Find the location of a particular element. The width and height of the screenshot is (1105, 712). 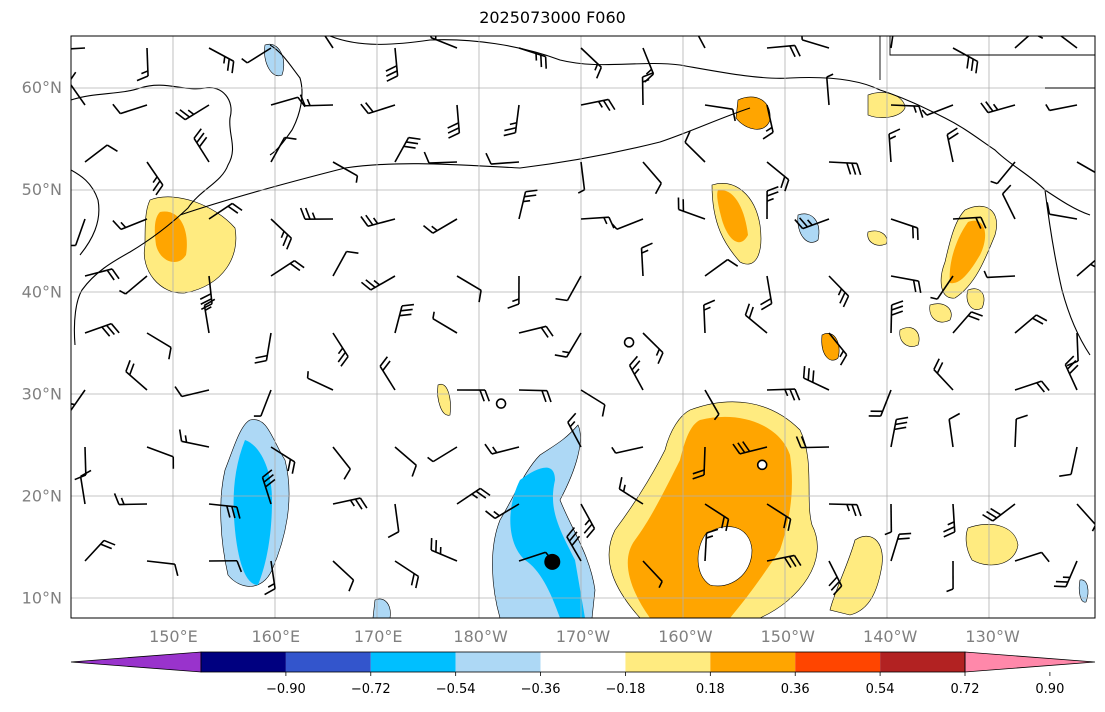

aleutian-chain is located at coordinates (465, 161).